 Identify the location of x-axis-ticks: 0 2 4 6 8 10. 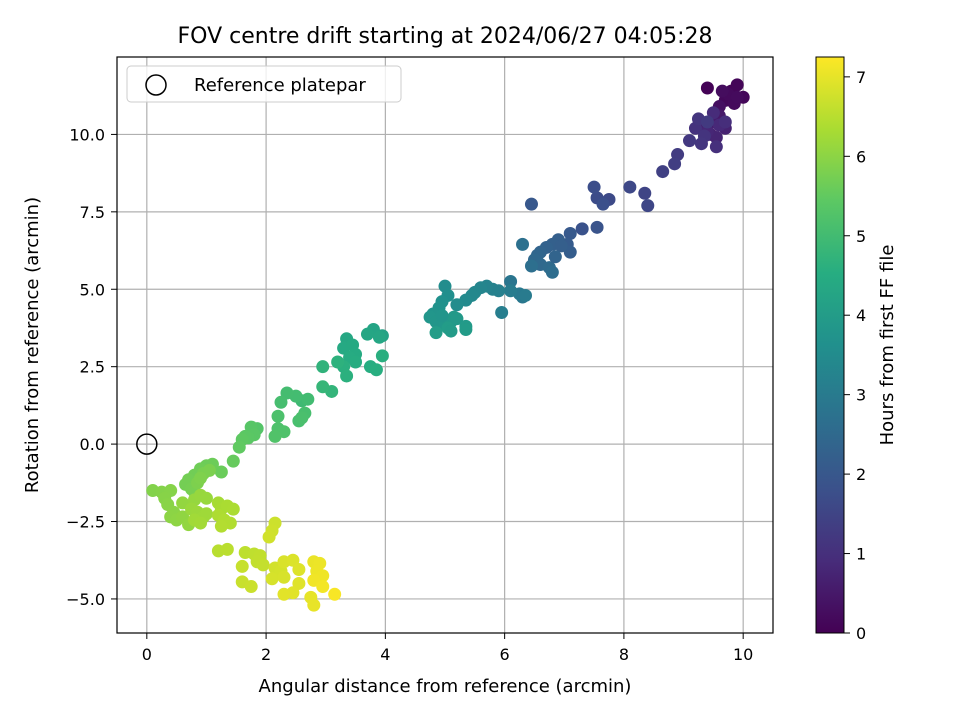
(447, 648).